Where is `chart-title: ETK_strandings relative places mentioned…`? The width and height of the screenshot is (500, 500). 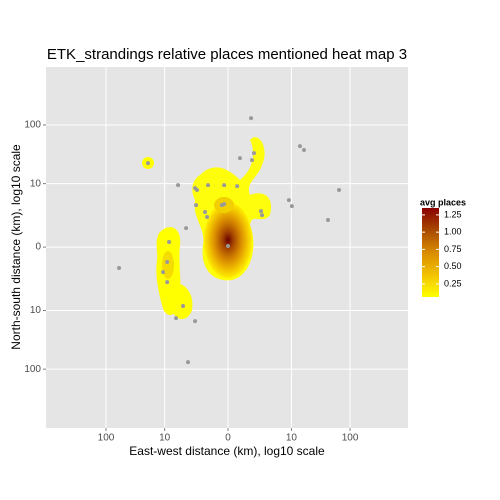
chart-title: ETK_strandings relative places mentioned… is located at coordinates (227, 54).